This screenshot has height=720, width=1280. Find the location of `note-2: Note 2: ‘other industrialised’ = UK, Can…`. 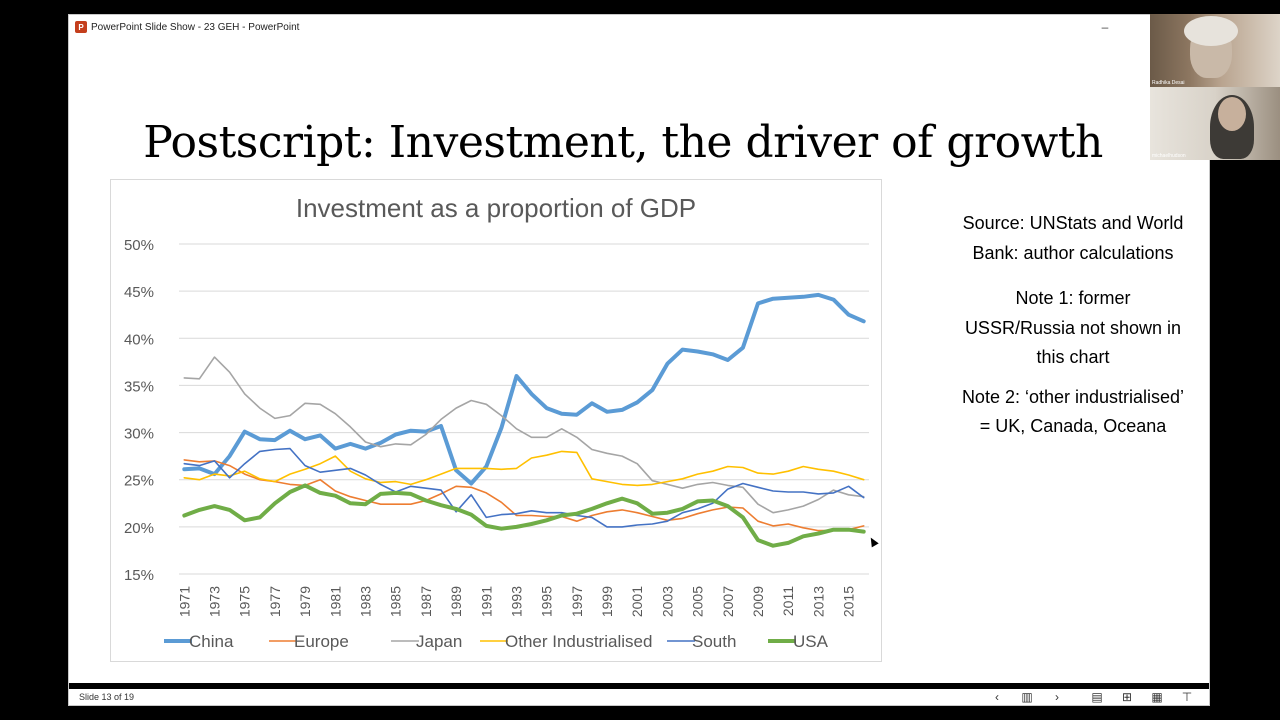

note-2: Note 2: ‘other industrialised’ = UK, Can… is located at coordinates (1073, 411).